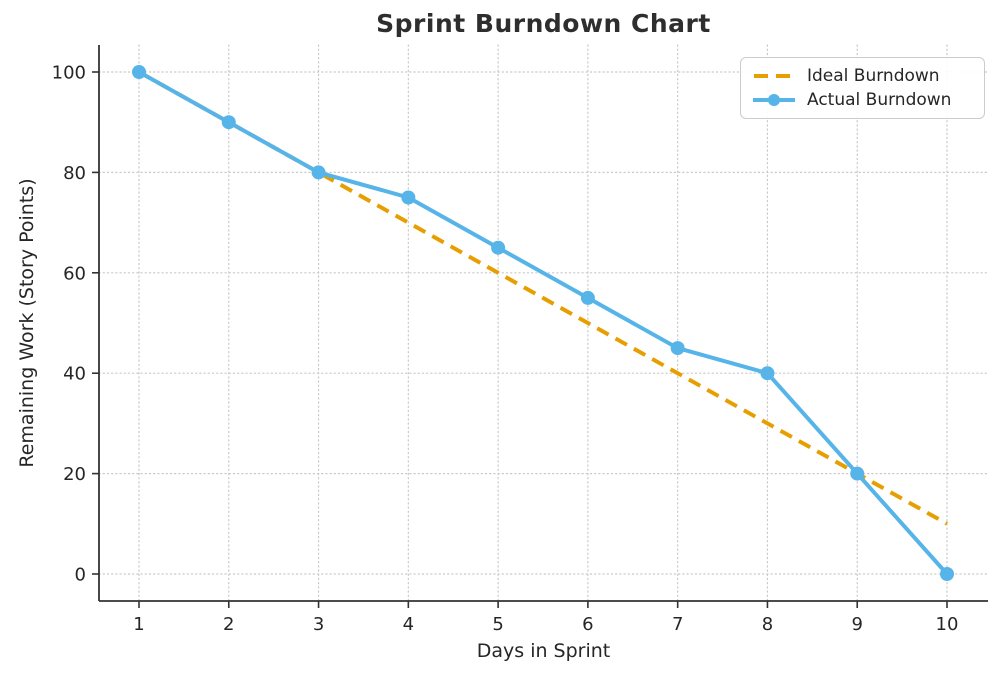 The height and width of the screenshot is (678, 1004). I want to click on x-tick-label: 6, so click(587, 624).